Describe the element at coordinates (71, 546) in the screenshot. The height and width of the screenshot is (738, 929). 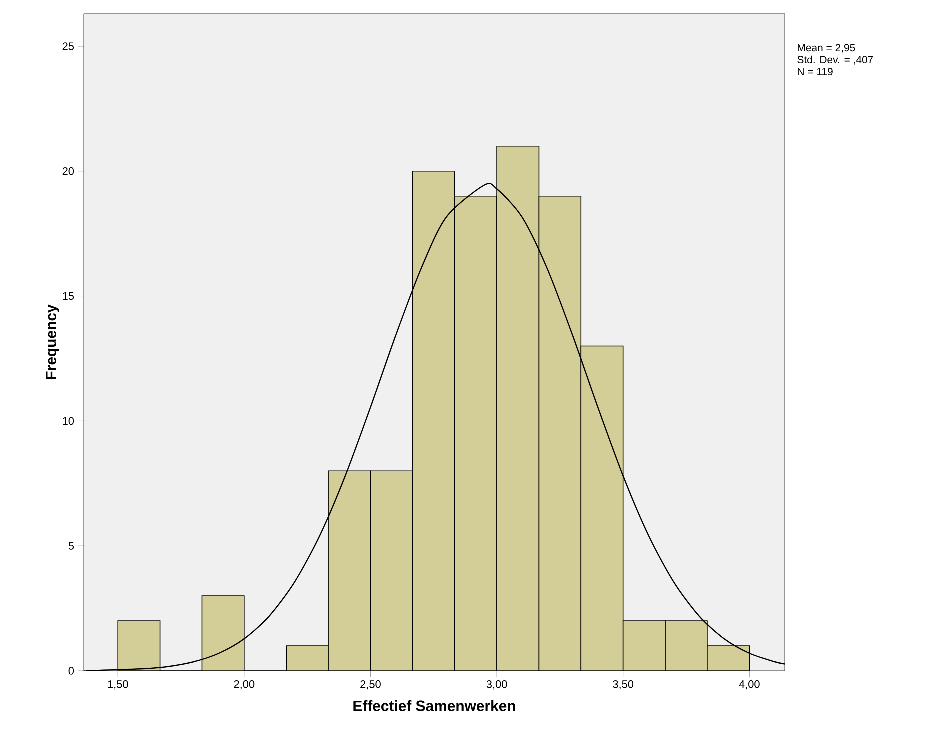
I see `y-tick-label: 5` at that location.